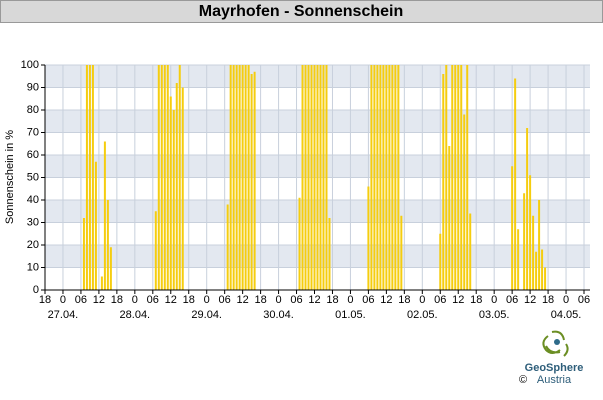 The width and height of the screenshot is (603, 400). I want to click on y-tick-label: 60, so click(33, 155).